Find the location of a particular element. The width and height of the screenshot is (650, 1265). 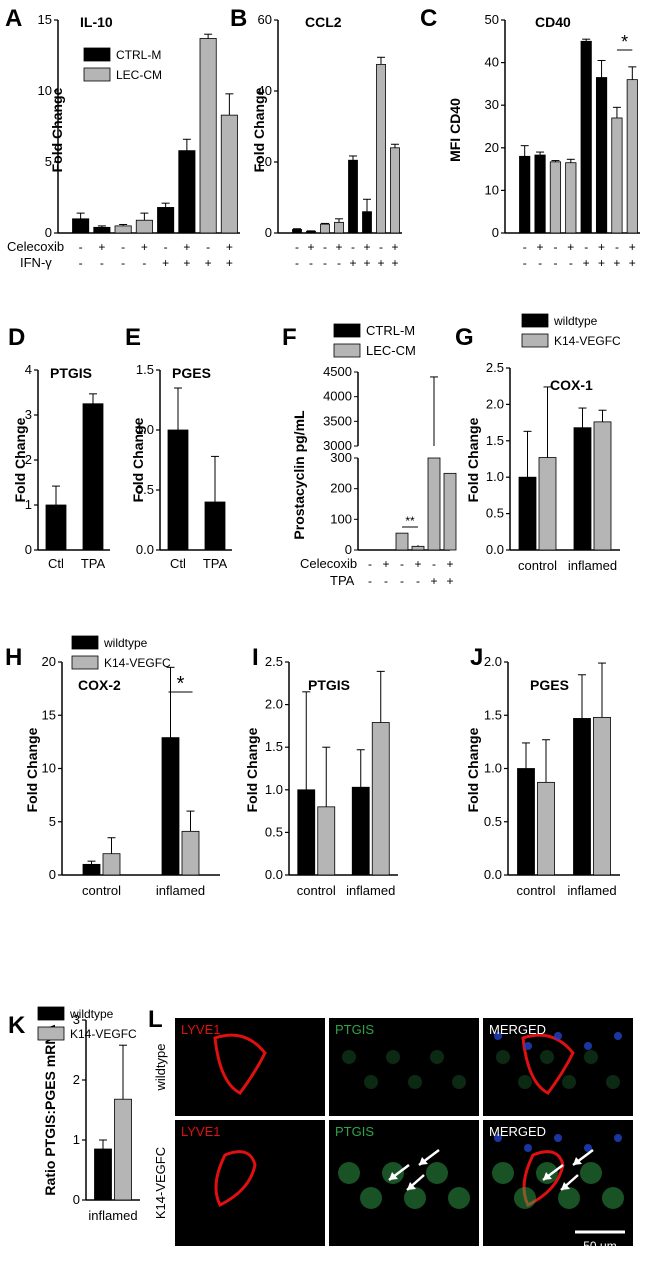

significance-star-C: * is located at coordinates (624, 42).